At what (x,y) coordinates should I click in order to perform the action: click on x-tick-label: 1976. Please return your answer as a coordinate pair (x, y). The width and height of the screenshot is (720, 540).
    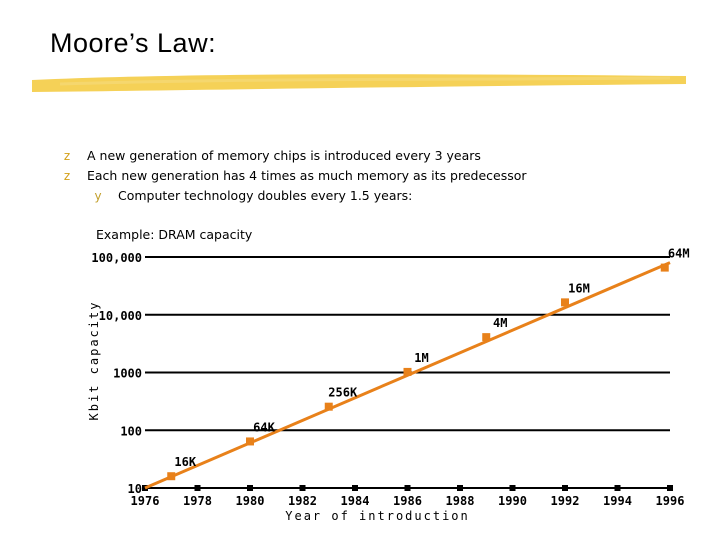
    Looking at the image, I should click on (145, 501).